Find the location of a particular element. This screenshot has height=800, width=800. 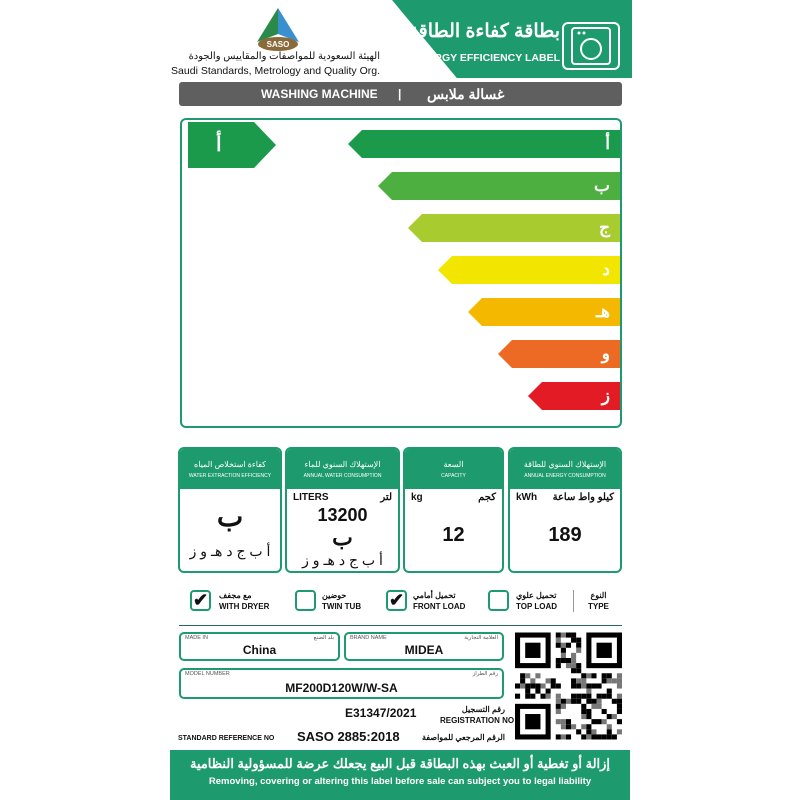

energy-title-ar: الإستهلاك السنوي للطاقة is located at coordinates (565, 464).